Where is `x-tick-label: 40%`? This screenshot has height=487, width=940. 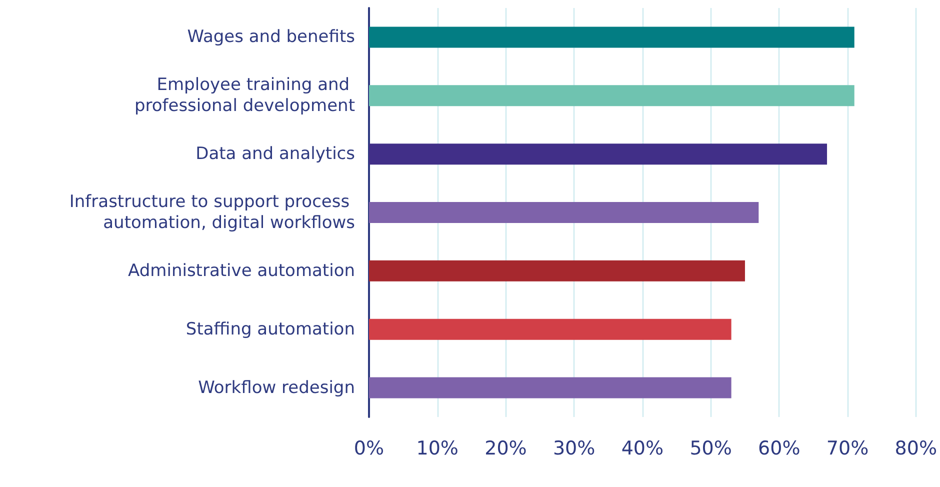
x-tick-label: 40% is located at coordinates (642, 449).